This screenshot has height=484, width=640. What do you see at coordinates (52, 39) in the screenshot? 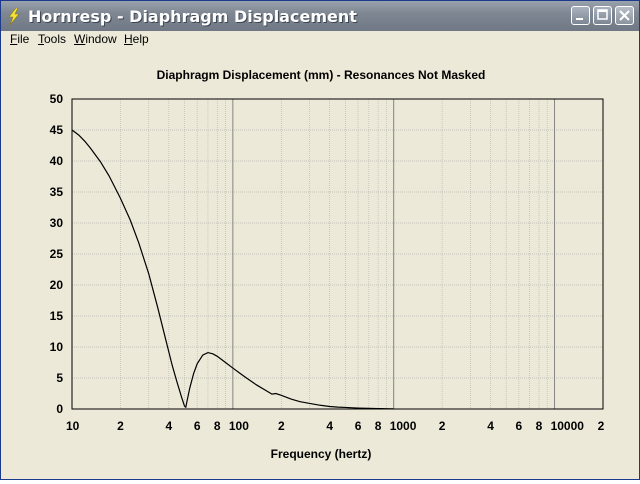
I see `menu-tools: Tools` at bounding box center [52, 39].